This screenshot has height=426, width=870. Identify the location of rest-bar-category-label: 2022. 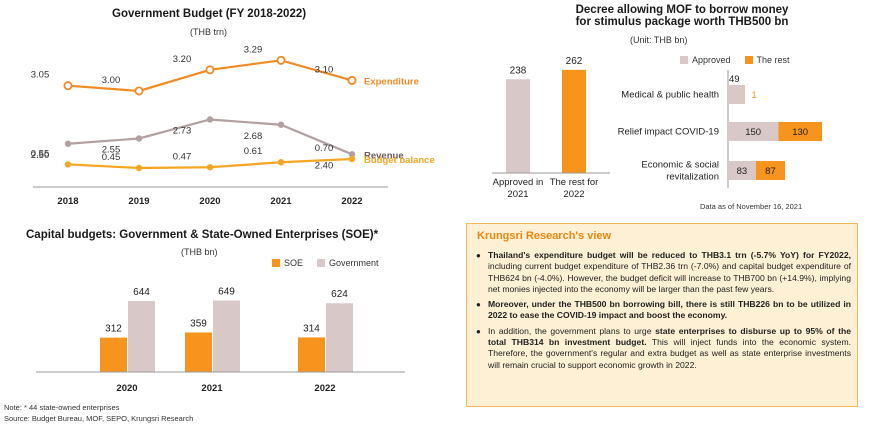
(573, 194).